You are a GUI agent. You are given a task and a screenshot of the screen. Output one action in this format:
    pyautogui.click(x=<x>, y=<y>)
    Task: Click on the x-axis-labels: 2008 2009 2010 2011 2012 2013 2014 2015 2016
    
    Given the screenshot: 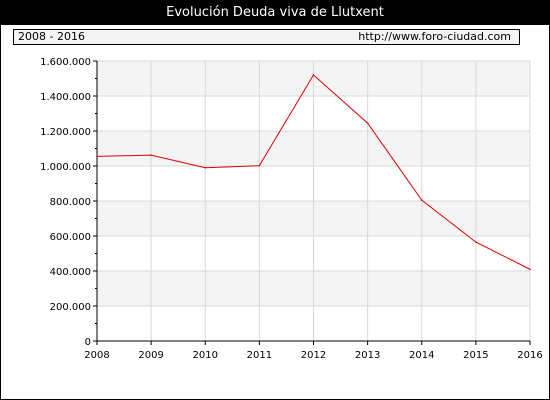 What is the action you would take?
    pyautogui.click(x=313, y=355)
    